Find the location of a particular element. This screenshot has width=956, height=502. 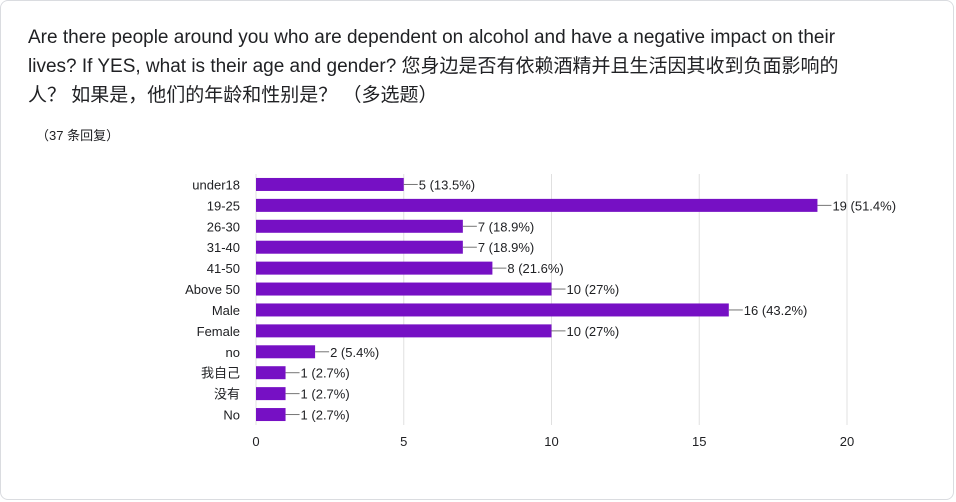

category-label: 19-25 is located at coordinates (223, 205).